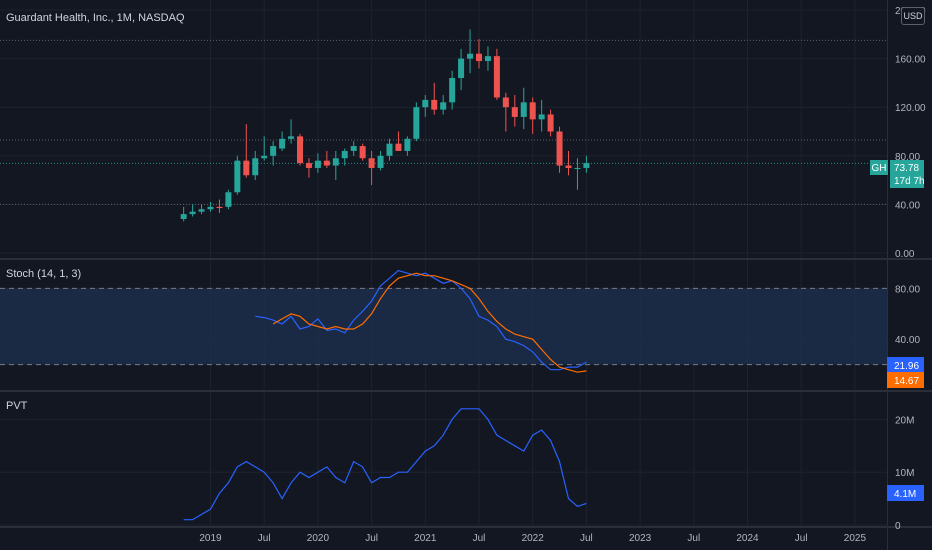 This screenshot has height=550, width=932. Describe the element at coordinates (429, 322) in the screenshot. I see `series-line-d` at that location.